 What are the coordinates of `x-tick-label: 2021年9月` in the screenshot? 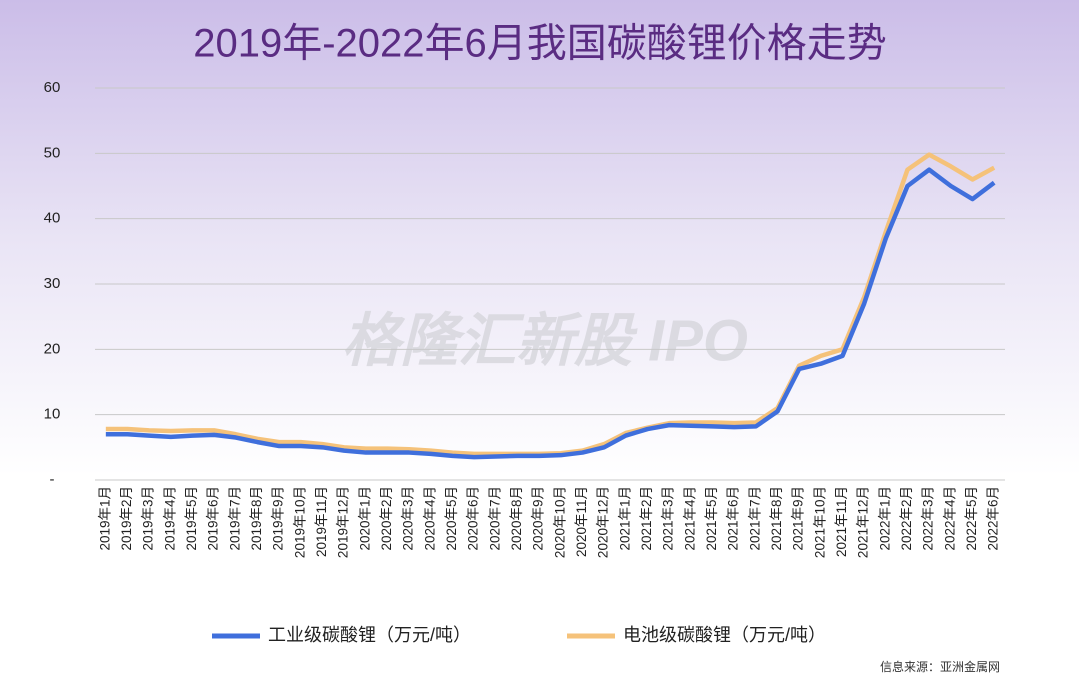 It's located at (798, 518).